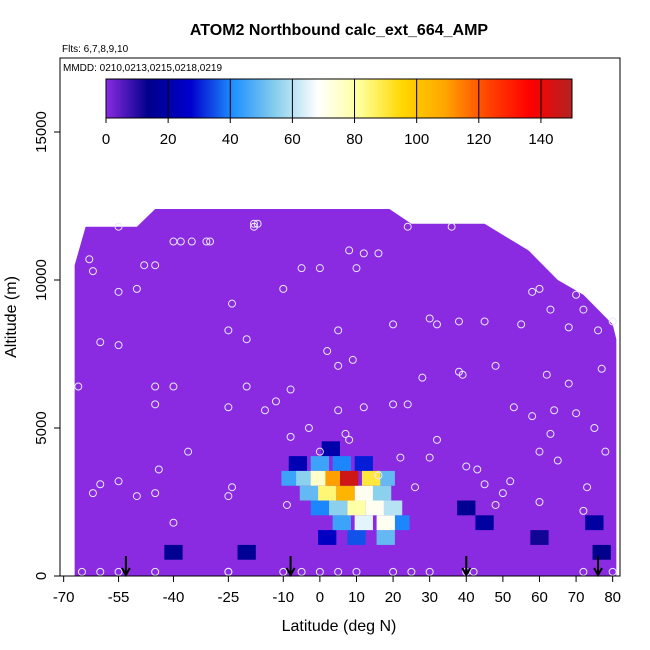 Image resolution: width=650 pixels, height=650 pixels. I want to click on x-tick-label: -25, so click(229, 597).